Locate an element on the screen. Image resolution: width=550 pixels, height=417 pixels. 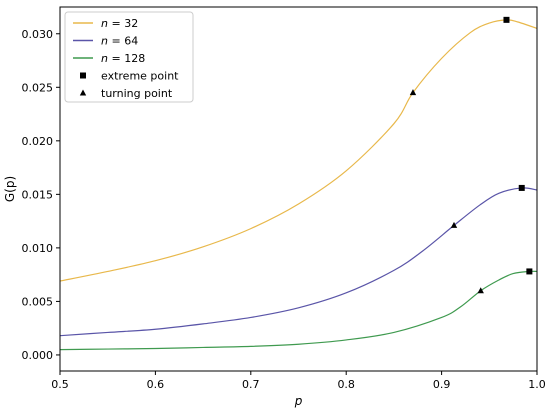
x-tick-label: 0.8 is located at coordinates (346, 384).